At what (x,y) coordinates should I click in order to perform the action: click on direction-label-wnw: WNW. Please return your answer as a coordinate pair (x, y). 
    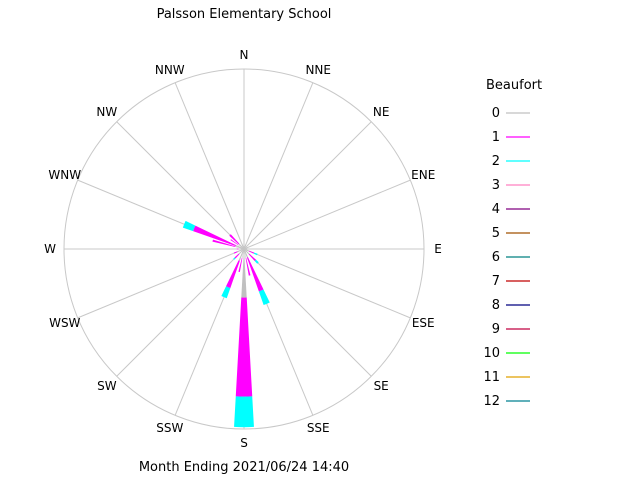
    Looking at the image, I should click on (64, 175).